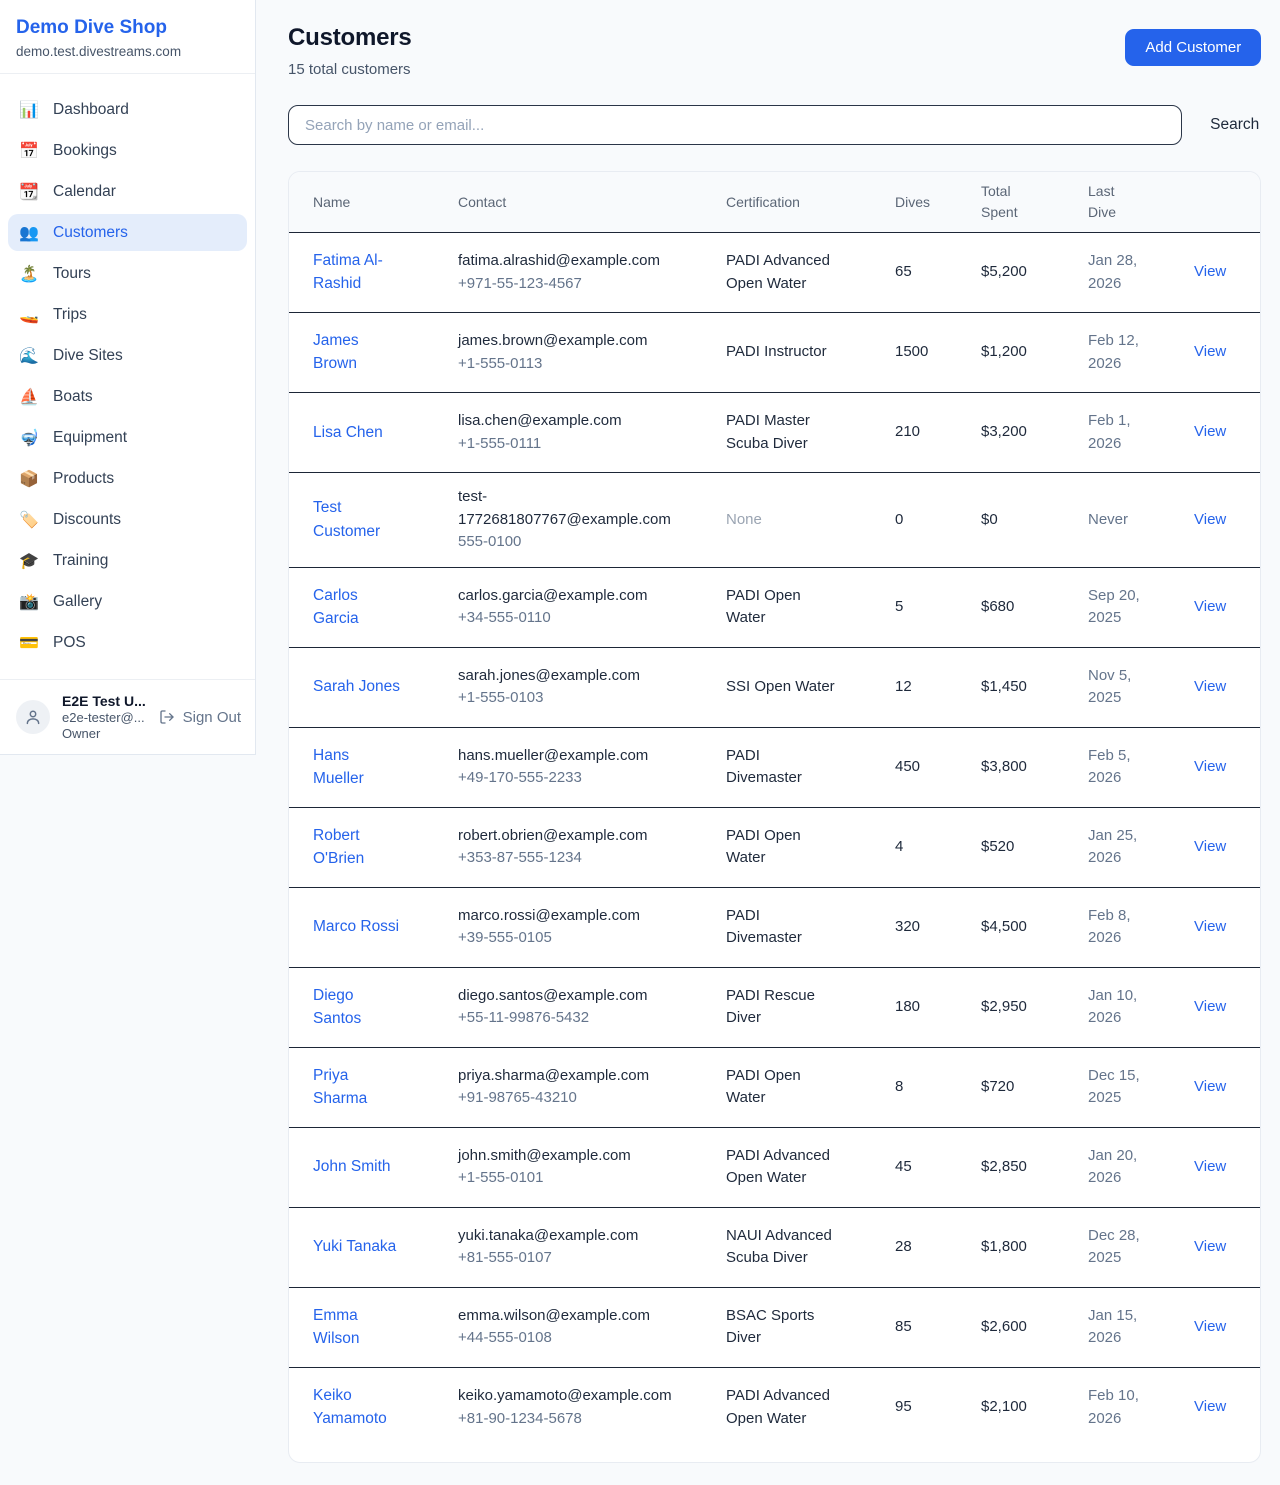 The image size is (1280, 1485). What do you see at coordinates (91, 27) in the screenshot?
I see `brand-name: Demo Dive Shop` at bounding box center [91, 27].